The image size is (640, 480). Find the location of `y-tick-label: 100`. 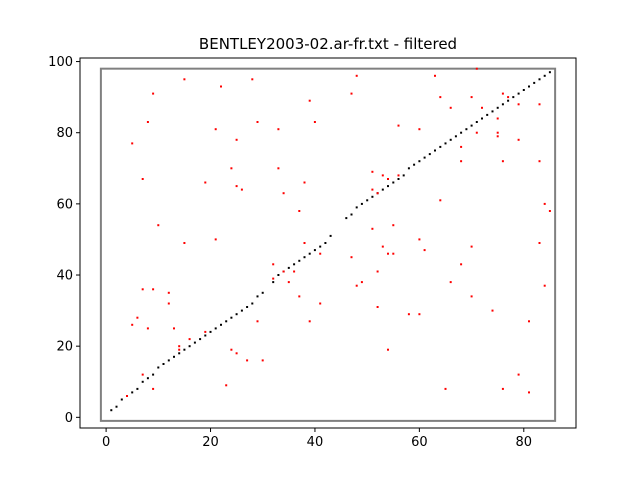

y-tick-label: 100 is located at coordinates (60, 62).